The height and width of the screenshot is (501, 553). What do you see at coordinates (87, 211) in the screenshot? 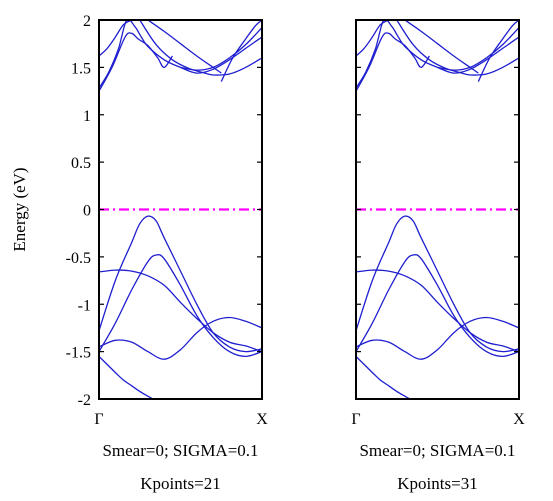
I see `y-tick-label: 0` at bounding box center [87, 211].